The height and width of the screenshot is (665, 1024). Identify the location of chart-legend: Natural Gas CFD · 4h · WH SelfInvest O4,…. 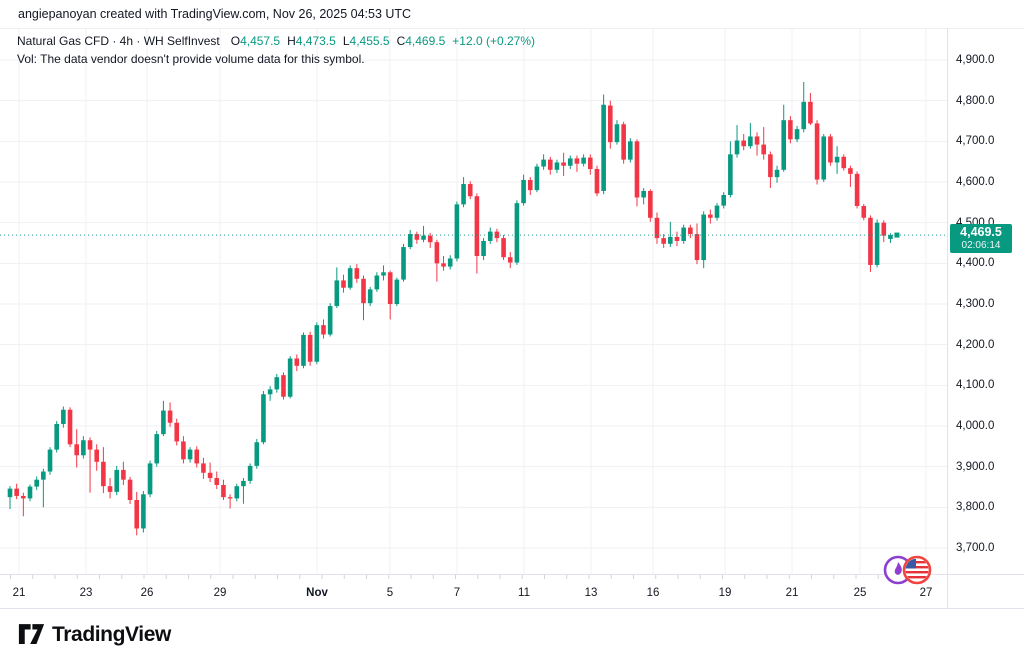
(276, 50).